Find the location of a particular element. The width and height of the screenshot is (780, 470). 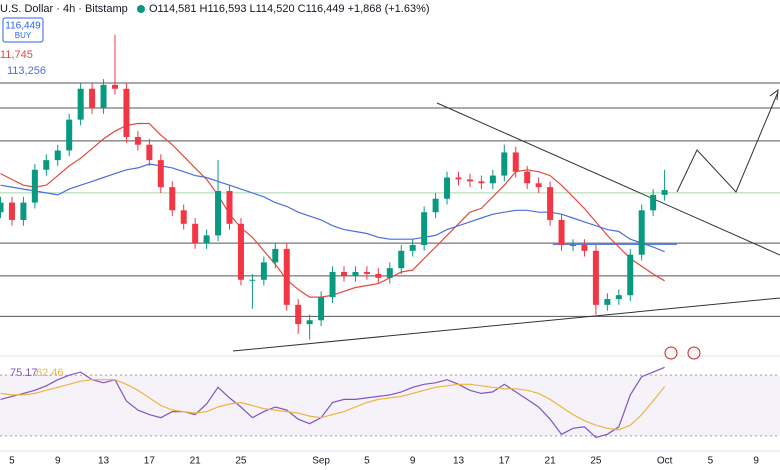

buy-label: BUY is located at coordinates (23, 35).